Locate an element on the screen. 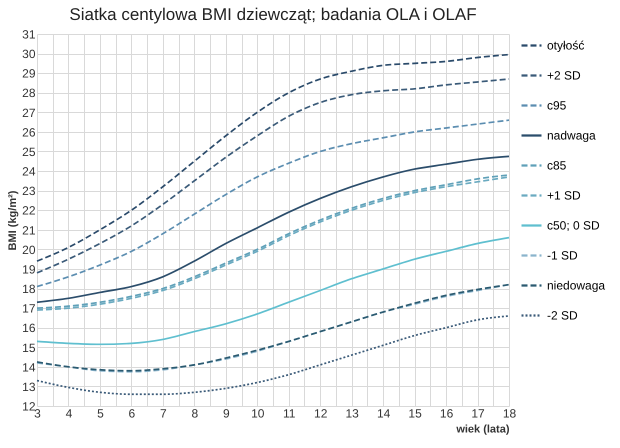  y-tick-label: 19 is located at coordinates (29, 269).